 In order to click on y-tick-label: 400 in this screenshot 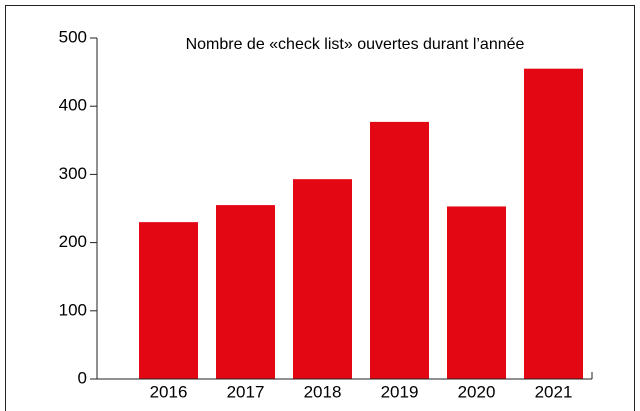, I will do `click(73, 105)`.